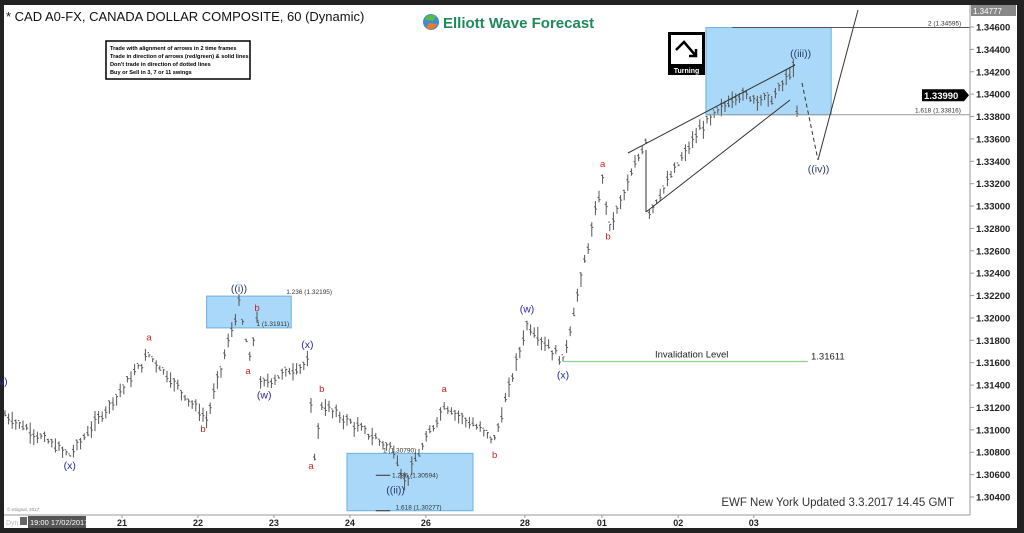 Image resolution: width=1024 pixels, height=533 pixels. Describe the element at coordinates (993, 50) in the screenshot. I see `y-tick-label: 1.34400` at that location.